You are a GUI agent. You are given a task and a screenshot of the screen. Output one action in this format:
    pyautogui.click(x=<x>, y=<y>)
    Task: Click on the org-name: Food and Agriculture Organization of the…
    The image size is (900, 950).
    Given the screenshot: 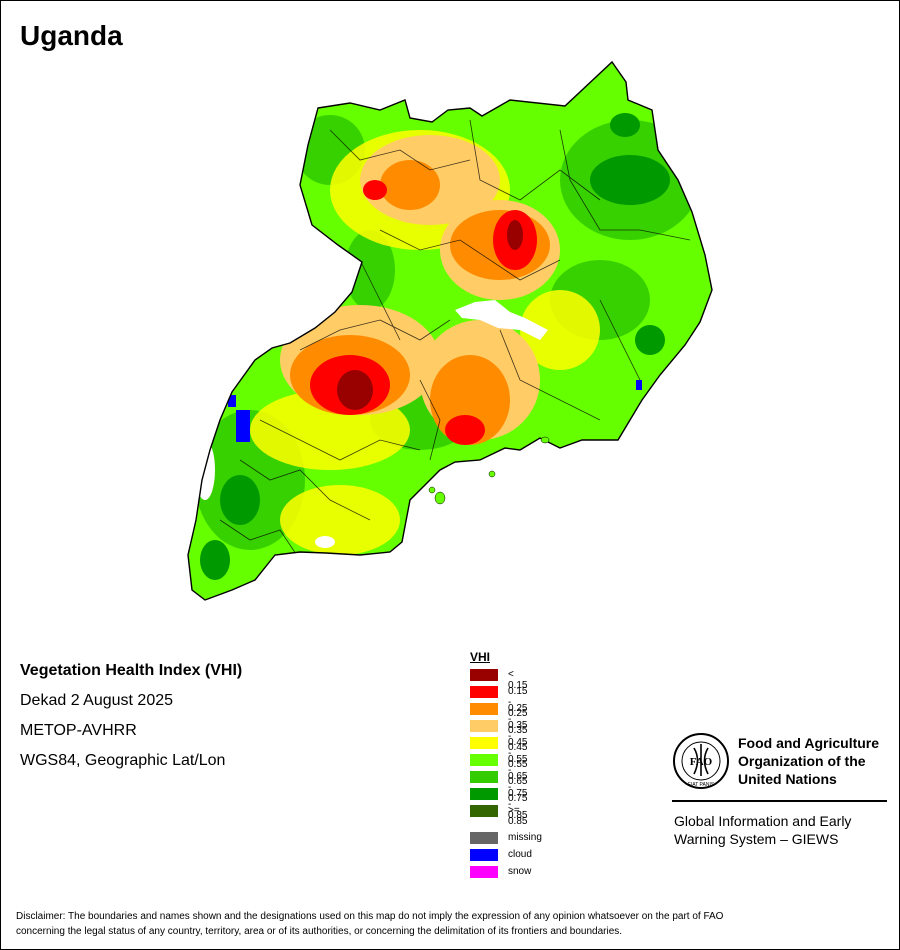 What is the action you would take?
    pyautogui.click(x=809, y=761)
    